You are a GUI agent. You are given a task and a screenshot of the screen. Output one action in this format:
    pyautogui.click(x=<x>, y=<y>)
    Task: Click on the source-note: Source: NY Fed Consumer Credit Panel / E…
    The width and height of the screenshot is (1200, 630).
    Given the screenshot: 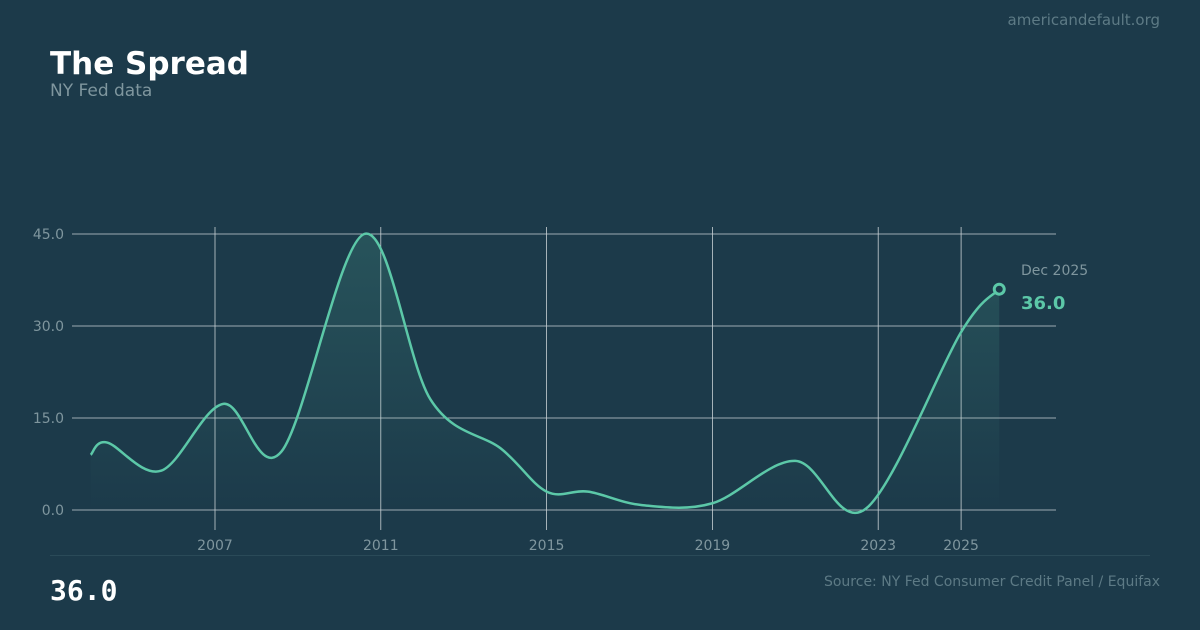 What is the action you would take?
    pyautogui.click(x=991, y=582)
    